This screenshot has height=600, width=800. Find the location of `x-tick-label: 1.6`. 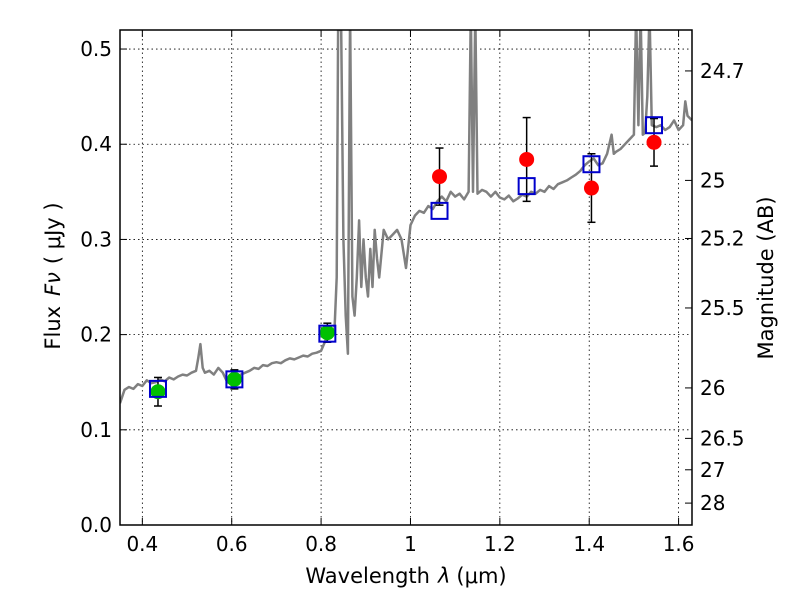

x-tick-label: 1.6 is located at coordinates (679, 544).